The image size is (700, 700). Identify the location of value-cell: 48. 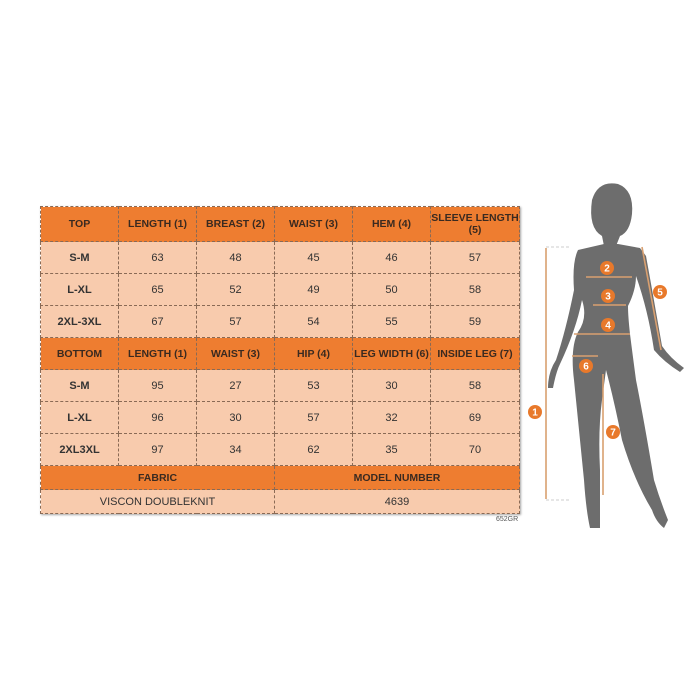
(235, 257).